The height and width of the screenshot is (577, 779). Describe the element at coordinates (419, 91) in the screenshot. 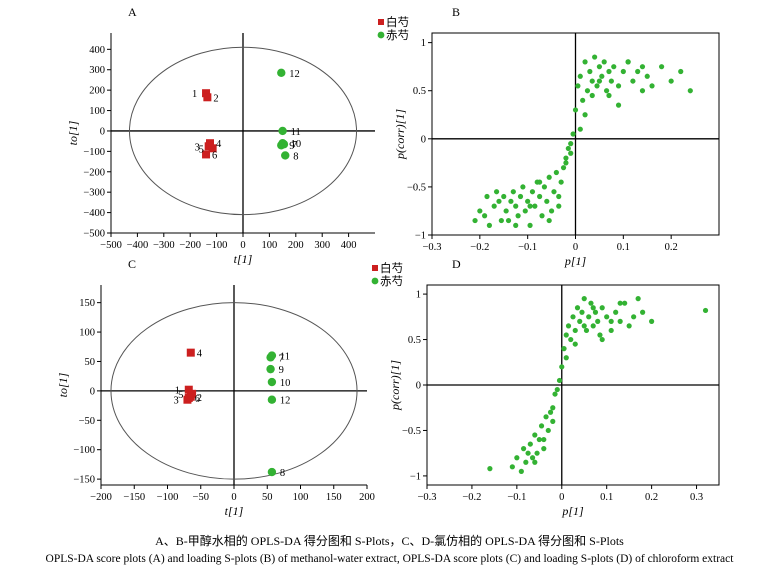

I see `y-tick-label: 0.5` at that location.